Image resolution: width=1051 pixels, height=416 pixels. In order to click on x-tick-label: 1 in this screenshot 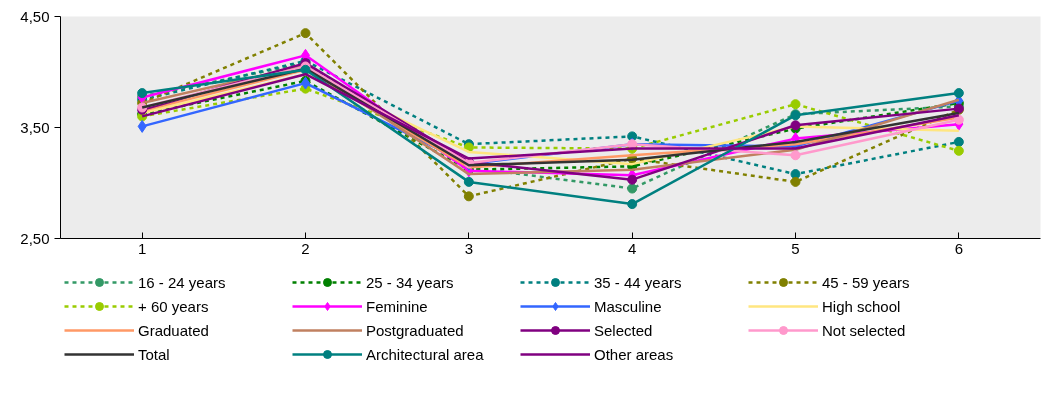, I will do `click(142, 248)`.